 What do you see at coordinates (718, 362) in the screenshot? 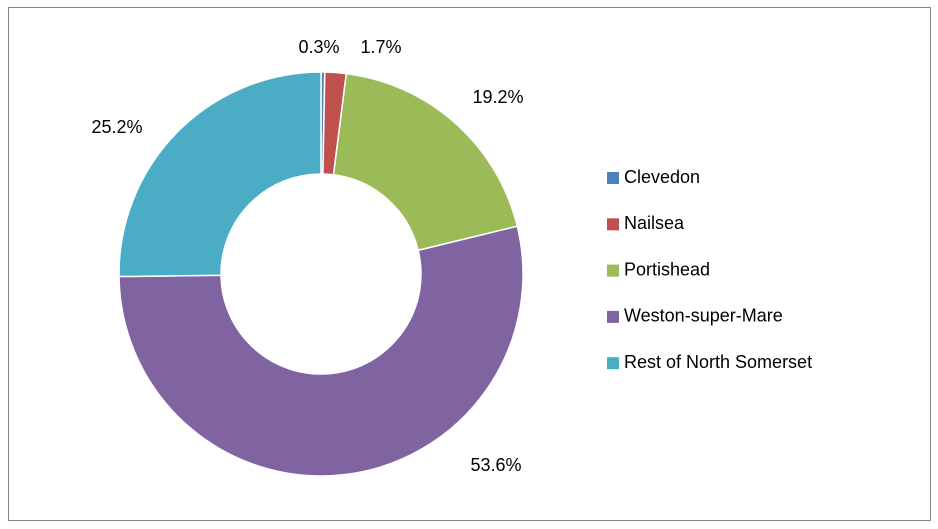
I see `legend-label: Rest of North Somerset` at bounding box center [718, 362].